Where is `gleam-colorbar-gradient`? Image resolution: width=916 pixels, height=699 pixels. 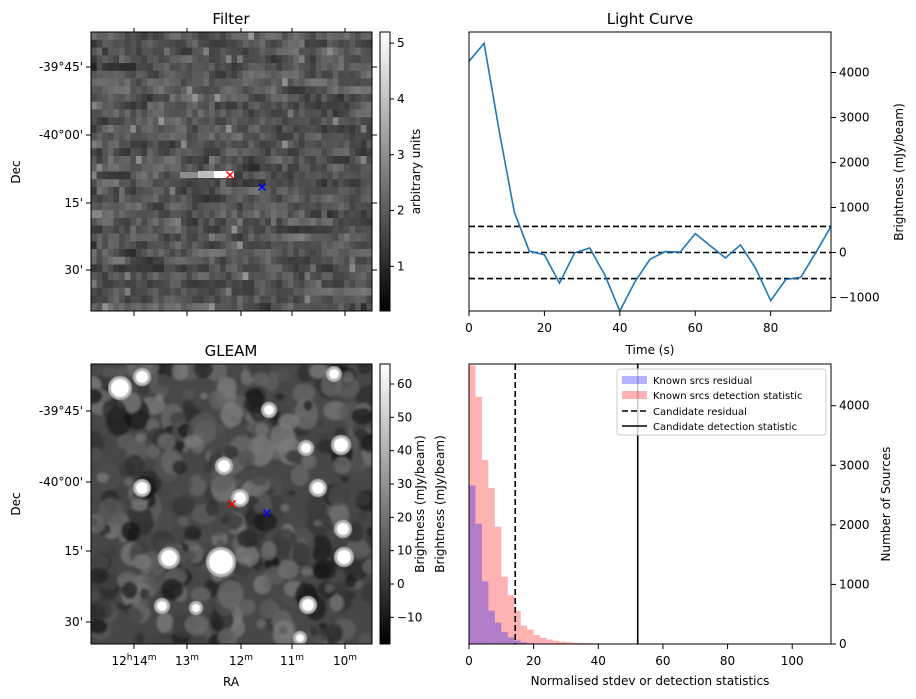 gleam-colorbar-gradient is located at coordinates (385, 504).